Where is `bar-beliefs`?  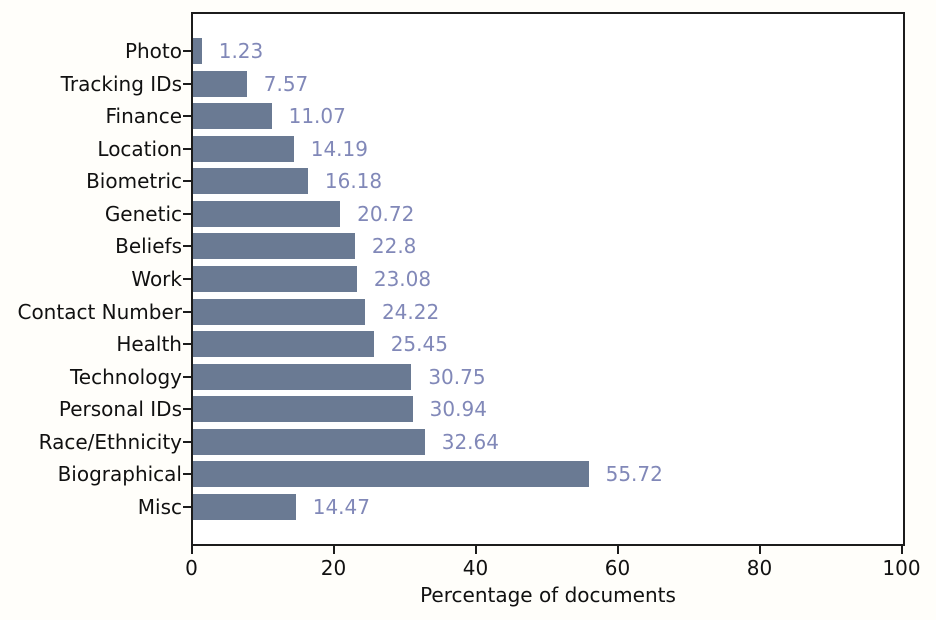
bar-beliefs is located at coordinates (274, 246).